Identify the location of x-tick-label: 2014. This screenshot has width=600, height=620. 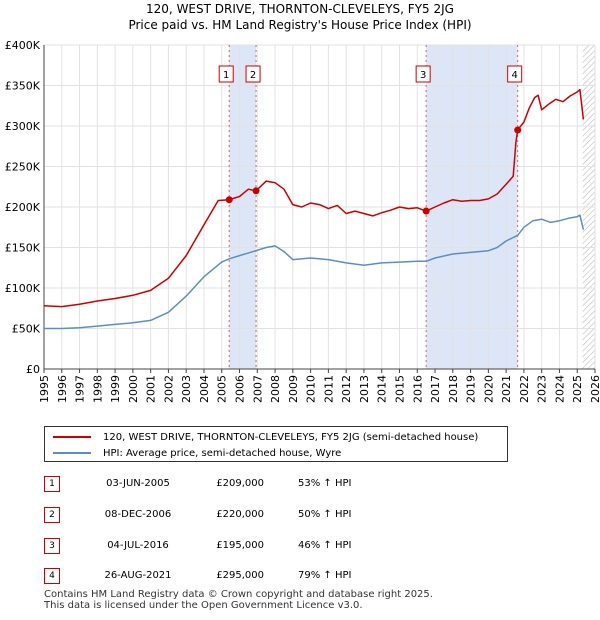
(382, 389).